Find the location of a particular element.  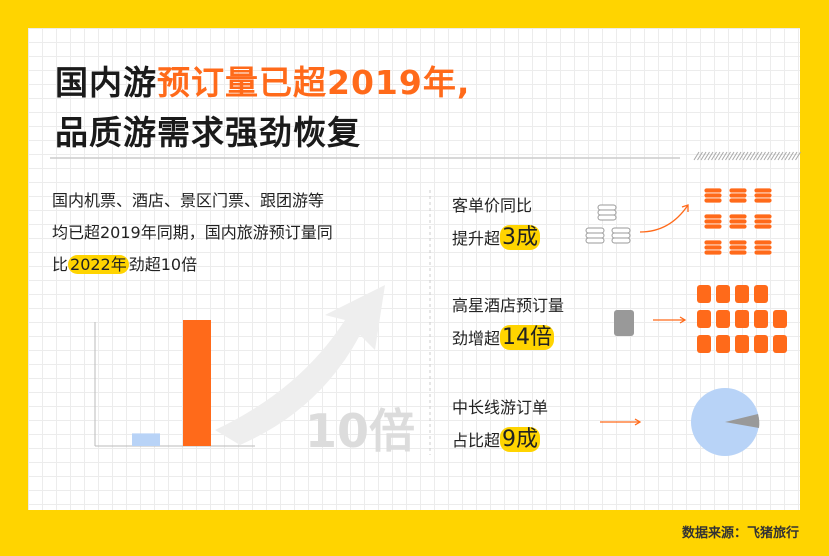

text: 比 is located at coordinates (60, 264).